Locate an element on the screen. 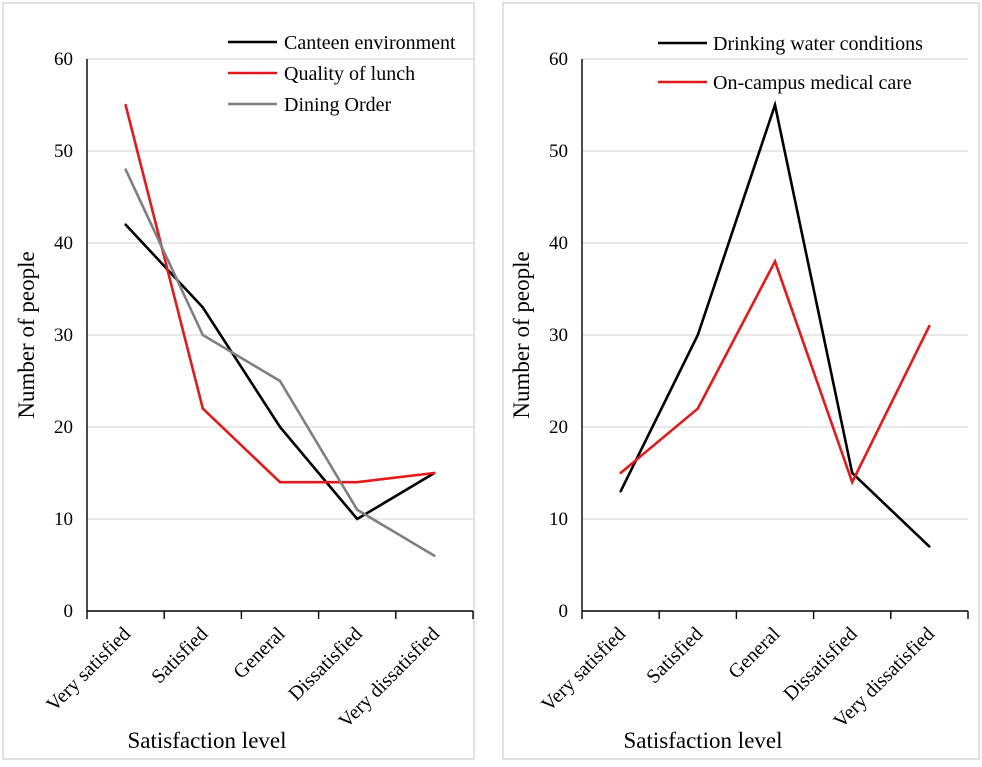  legend-label: Dining Order is located at coordinates (338, 105).